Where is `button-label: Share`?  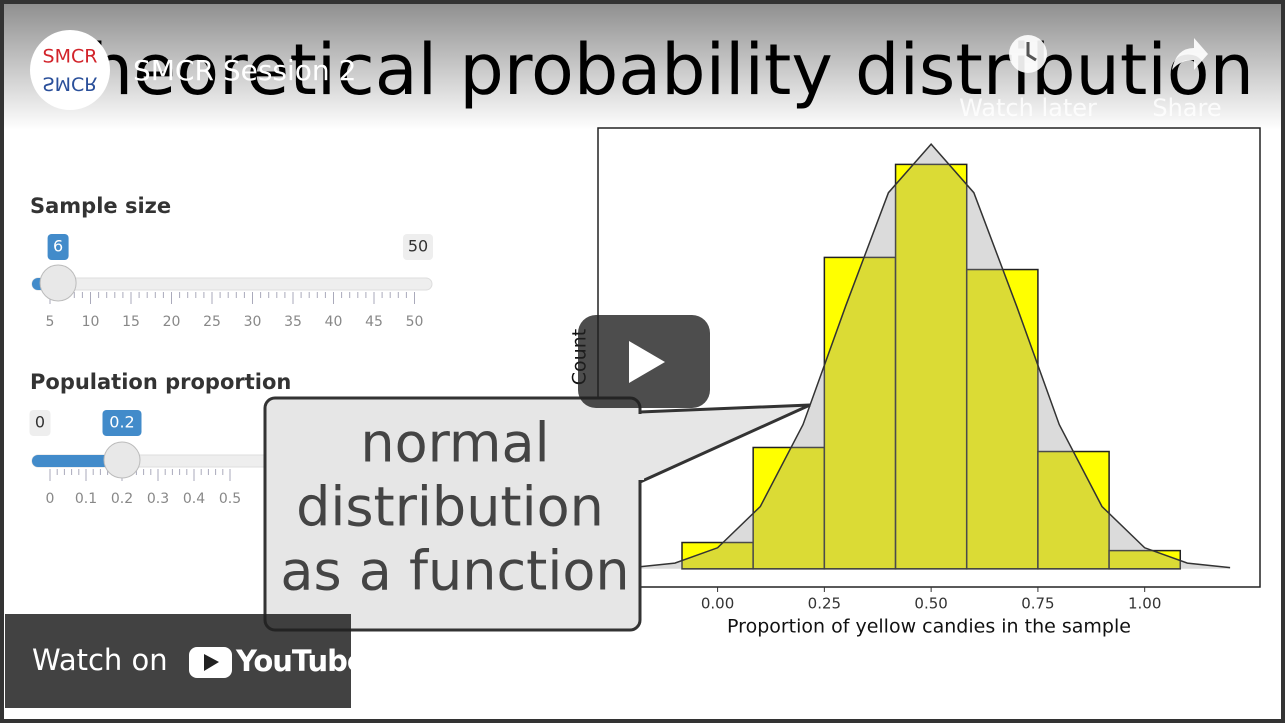
button-label: Share is located at coordinates (1186, 108).